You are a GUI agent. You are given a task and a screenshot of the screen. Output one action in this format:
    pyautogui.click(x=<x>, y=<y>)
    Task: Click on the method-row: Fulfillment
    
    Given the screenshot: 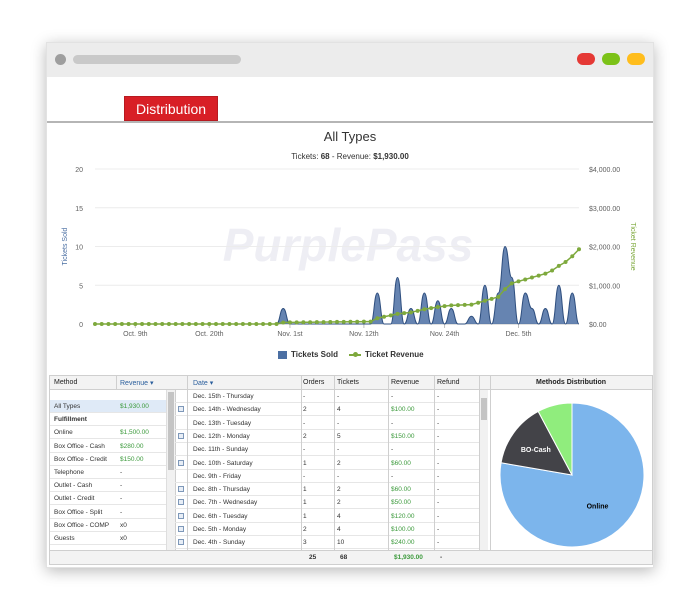 What is the action you would take?
    pyautogui.click(x=108, y=420)
    